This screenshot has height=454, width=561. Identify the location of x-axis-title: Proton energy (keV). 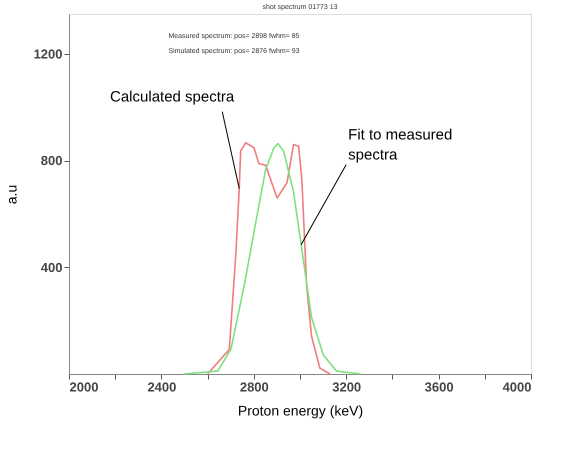
(301, 410).